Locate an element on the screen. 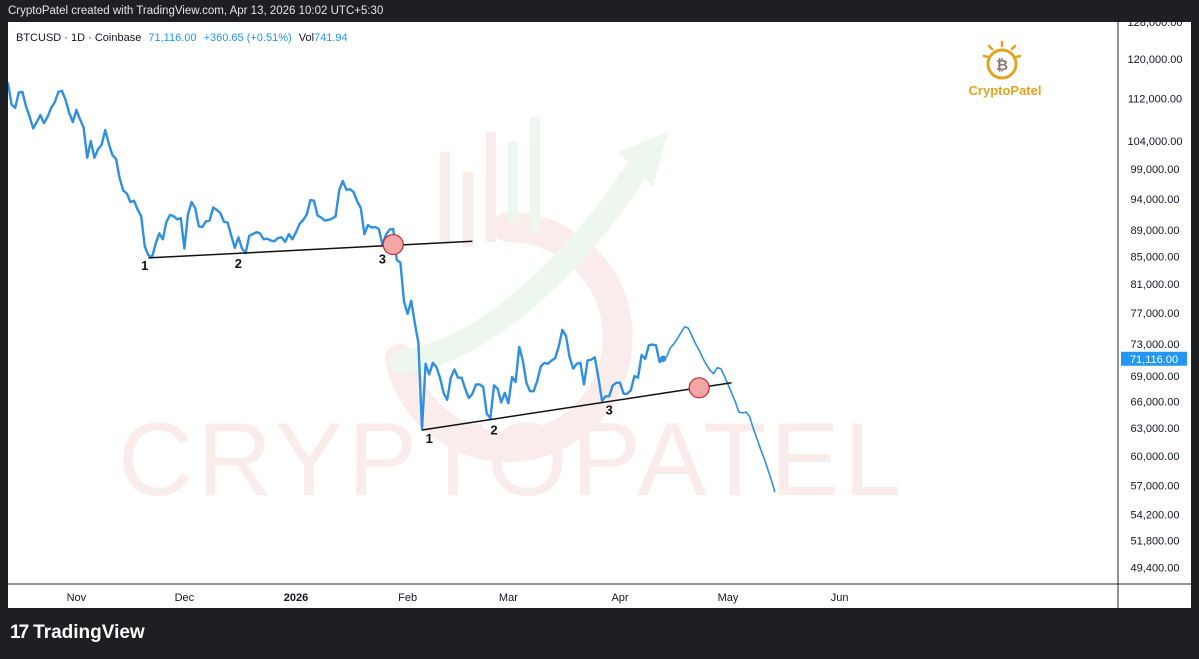 Image resolution: width=1199 pixels, height=659 pixels. x-tick-label: Apr is located at coordinates (619, 598).